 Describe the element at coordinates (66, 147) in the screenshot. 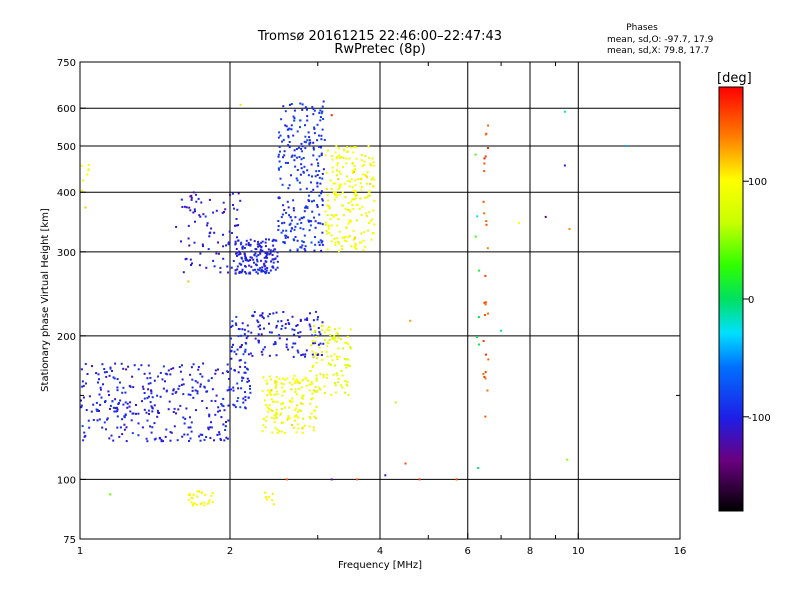

I see `y-tick-label: 500` at that location.